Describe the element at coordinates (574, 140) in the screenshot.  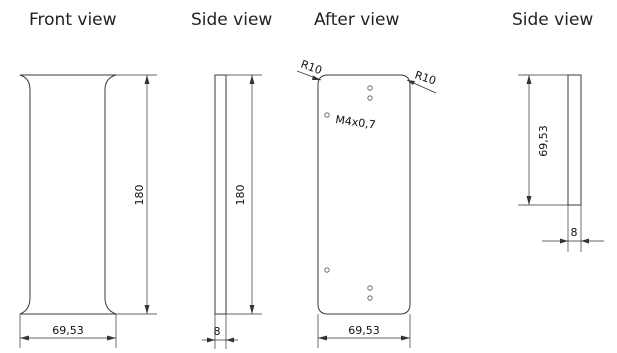
I see `side-view-2-outline` at that location.